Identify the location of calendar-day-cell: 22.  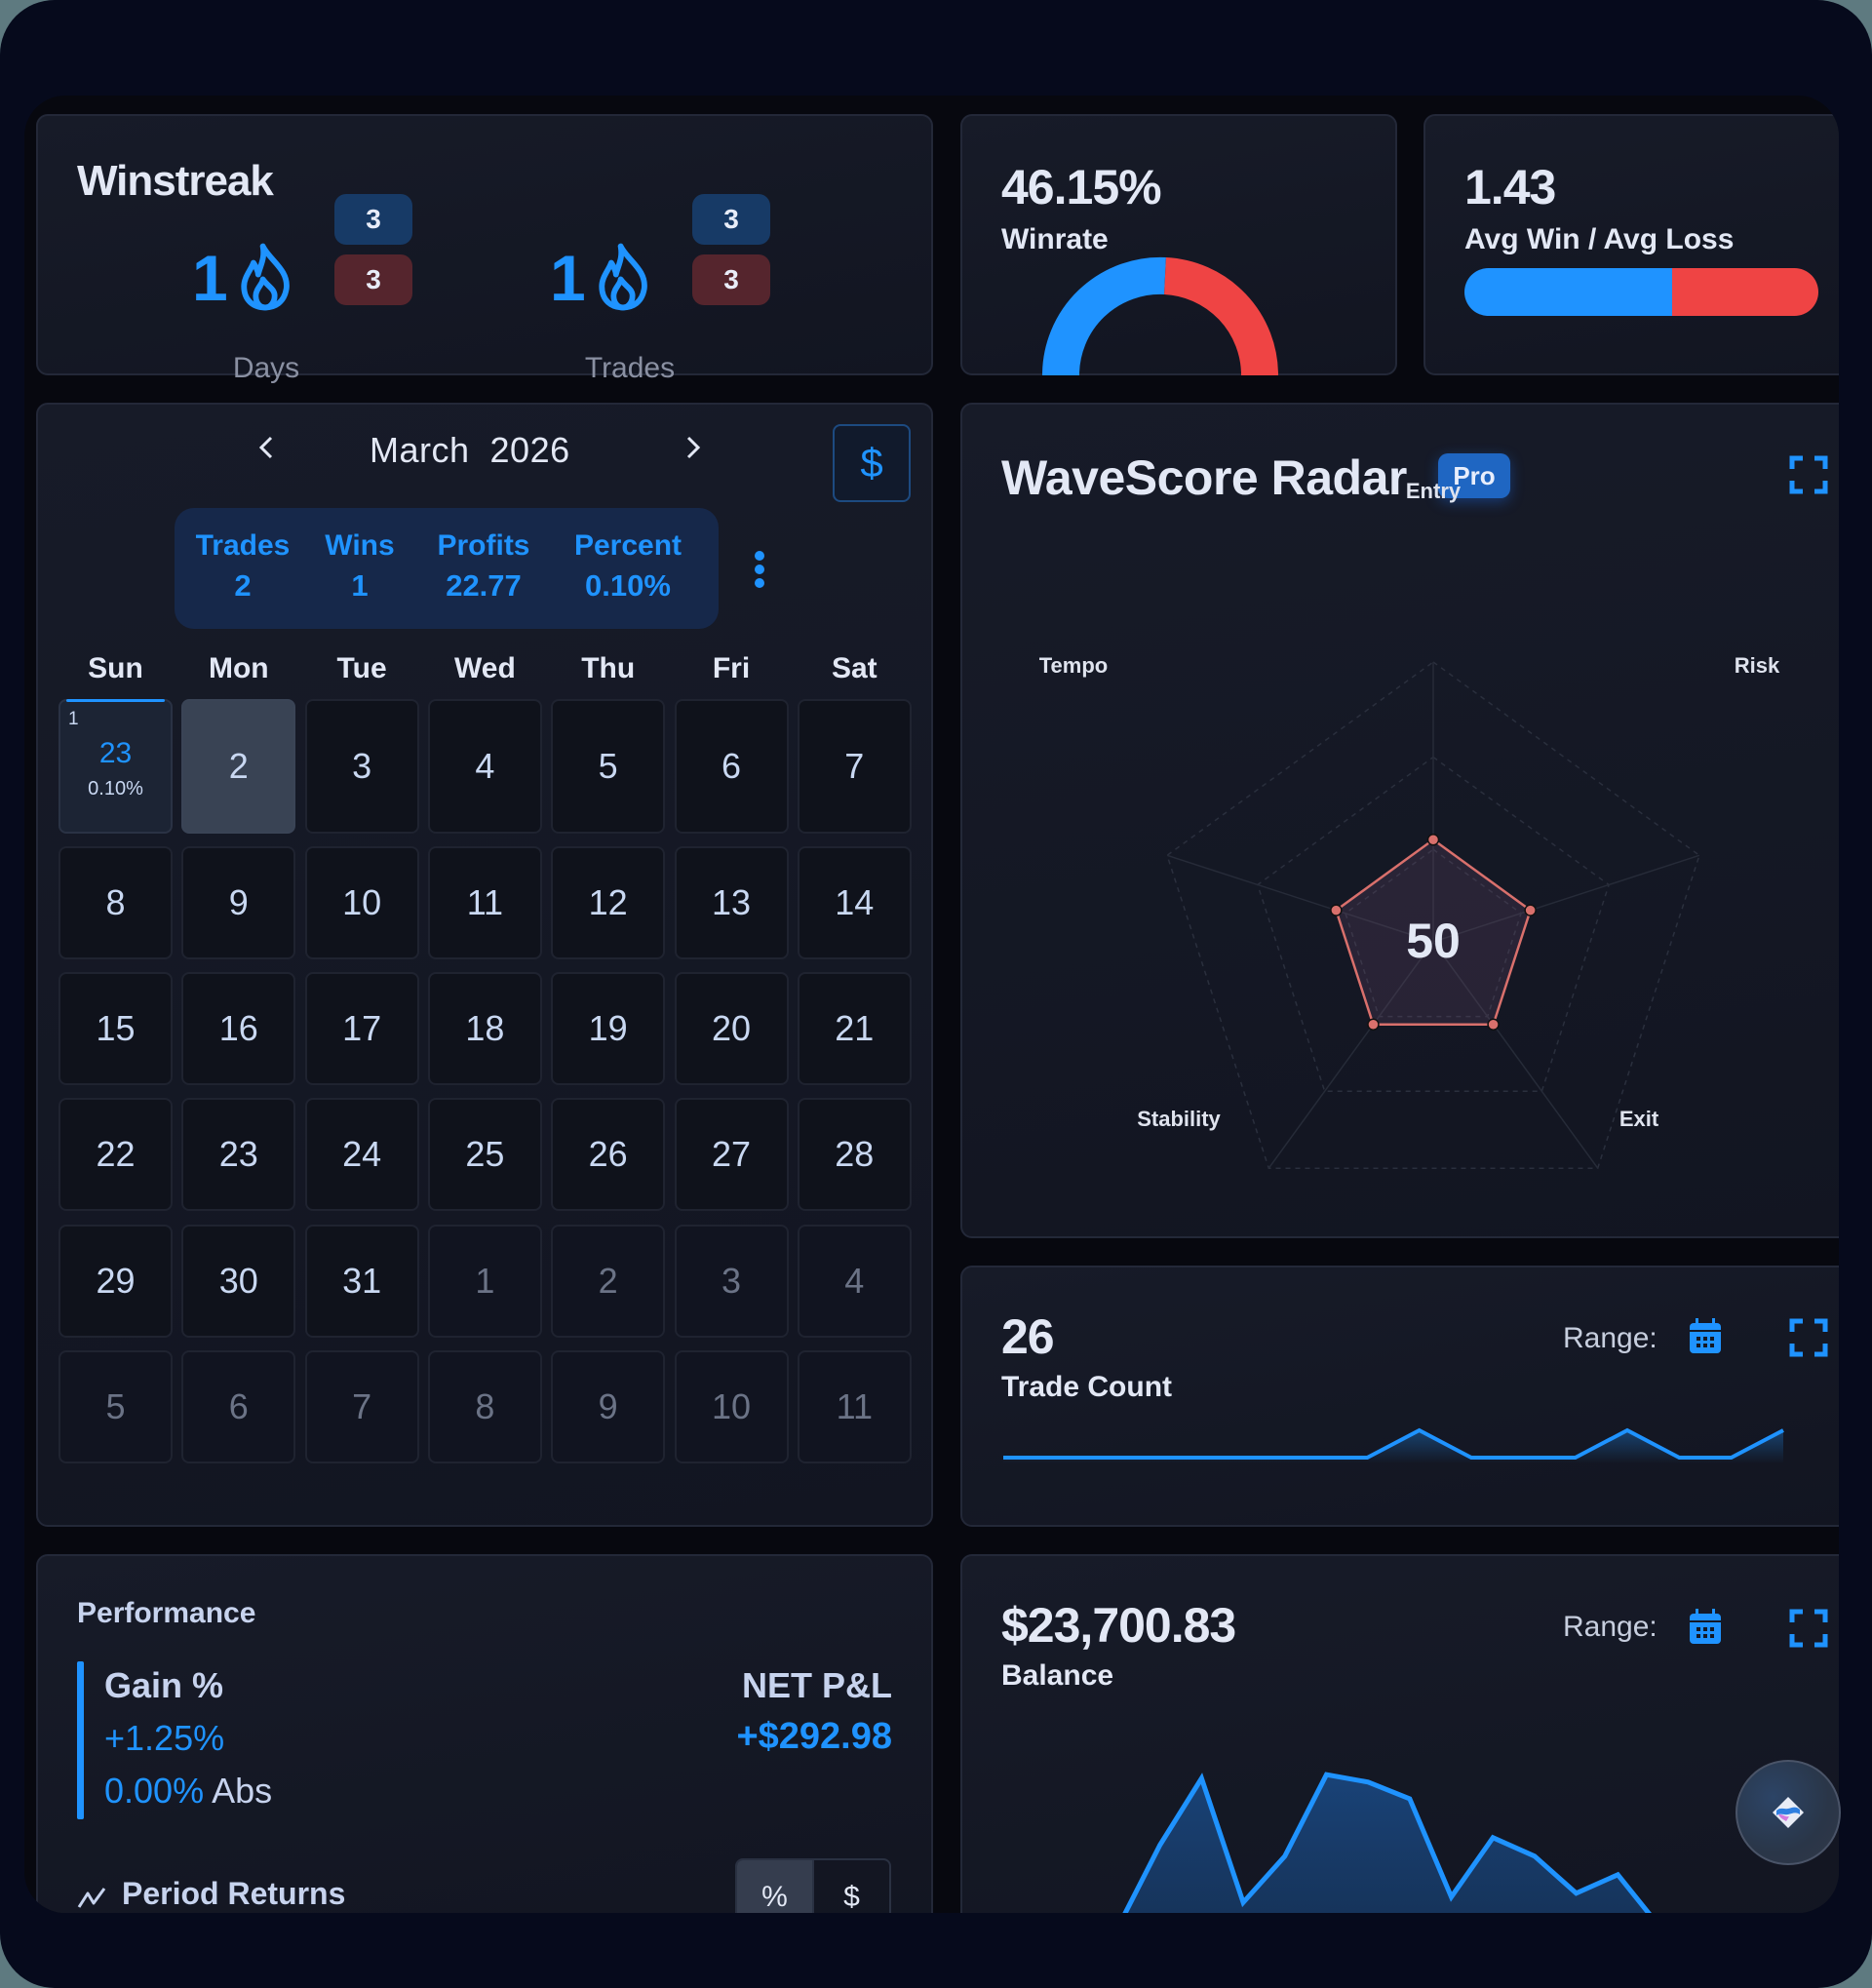
(115, 1154).